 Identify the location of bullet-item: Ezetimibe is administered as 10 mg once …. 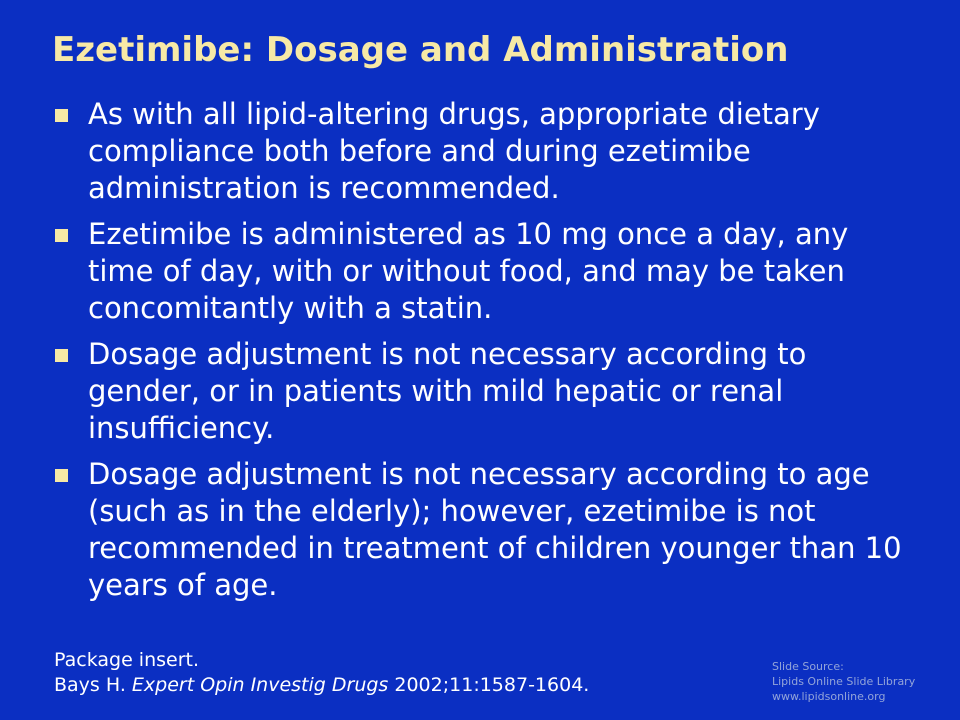
(482, 271).